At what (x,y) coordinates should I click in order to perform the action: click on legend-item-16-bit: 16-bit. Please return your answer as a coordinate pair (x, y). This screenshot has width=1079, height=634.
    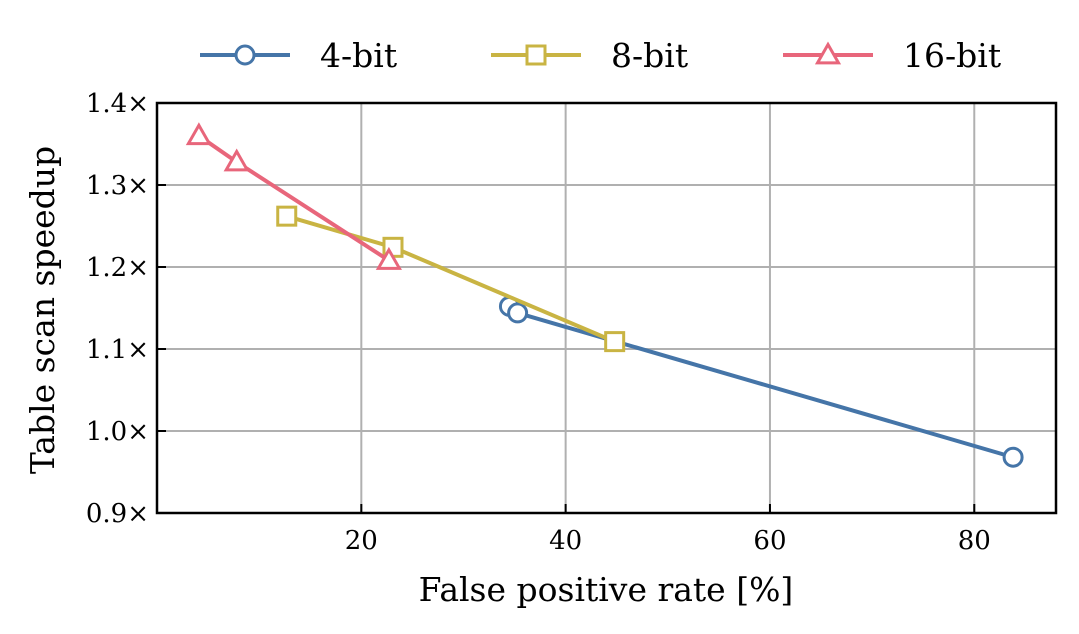
    Looking at the image, I should click on (892, 55).